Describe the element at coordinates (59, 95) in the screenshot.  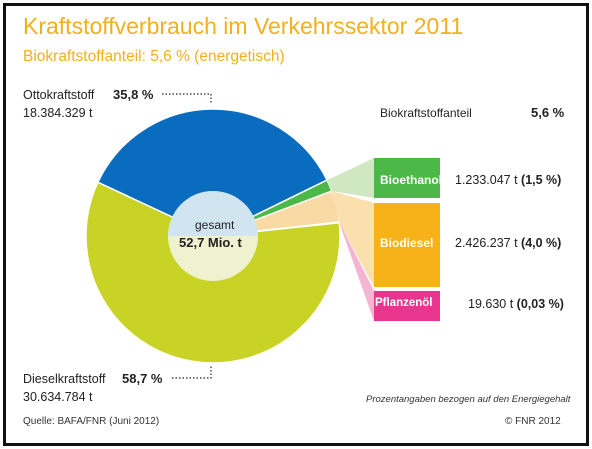
I see `otto-label: Ottokraftstoff` at that location.